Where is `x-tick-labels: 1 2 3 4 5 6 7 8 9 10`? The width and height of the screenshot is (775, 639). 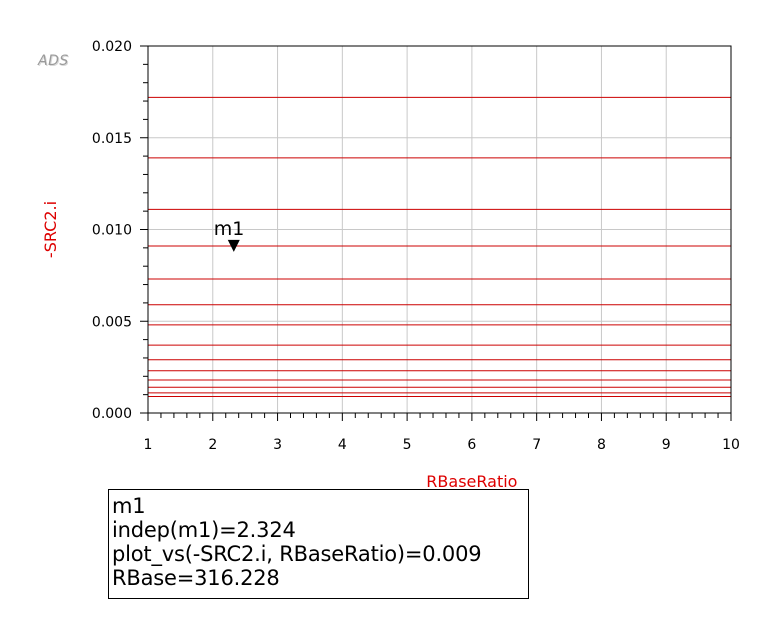
x-tick-labels: 1 2 3 4 5 6 7 8 9 10 is located at coordinates (442, 445).